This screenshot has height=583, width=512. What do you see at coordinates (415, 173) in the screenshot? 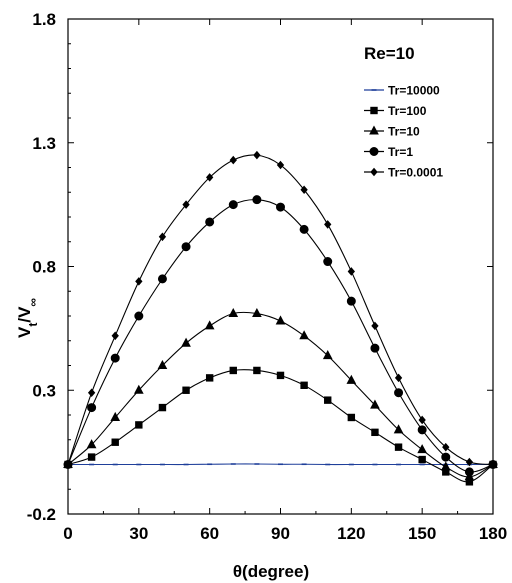
I see `legend-label: Tr=0.0001` at bounding box center [415, 173].